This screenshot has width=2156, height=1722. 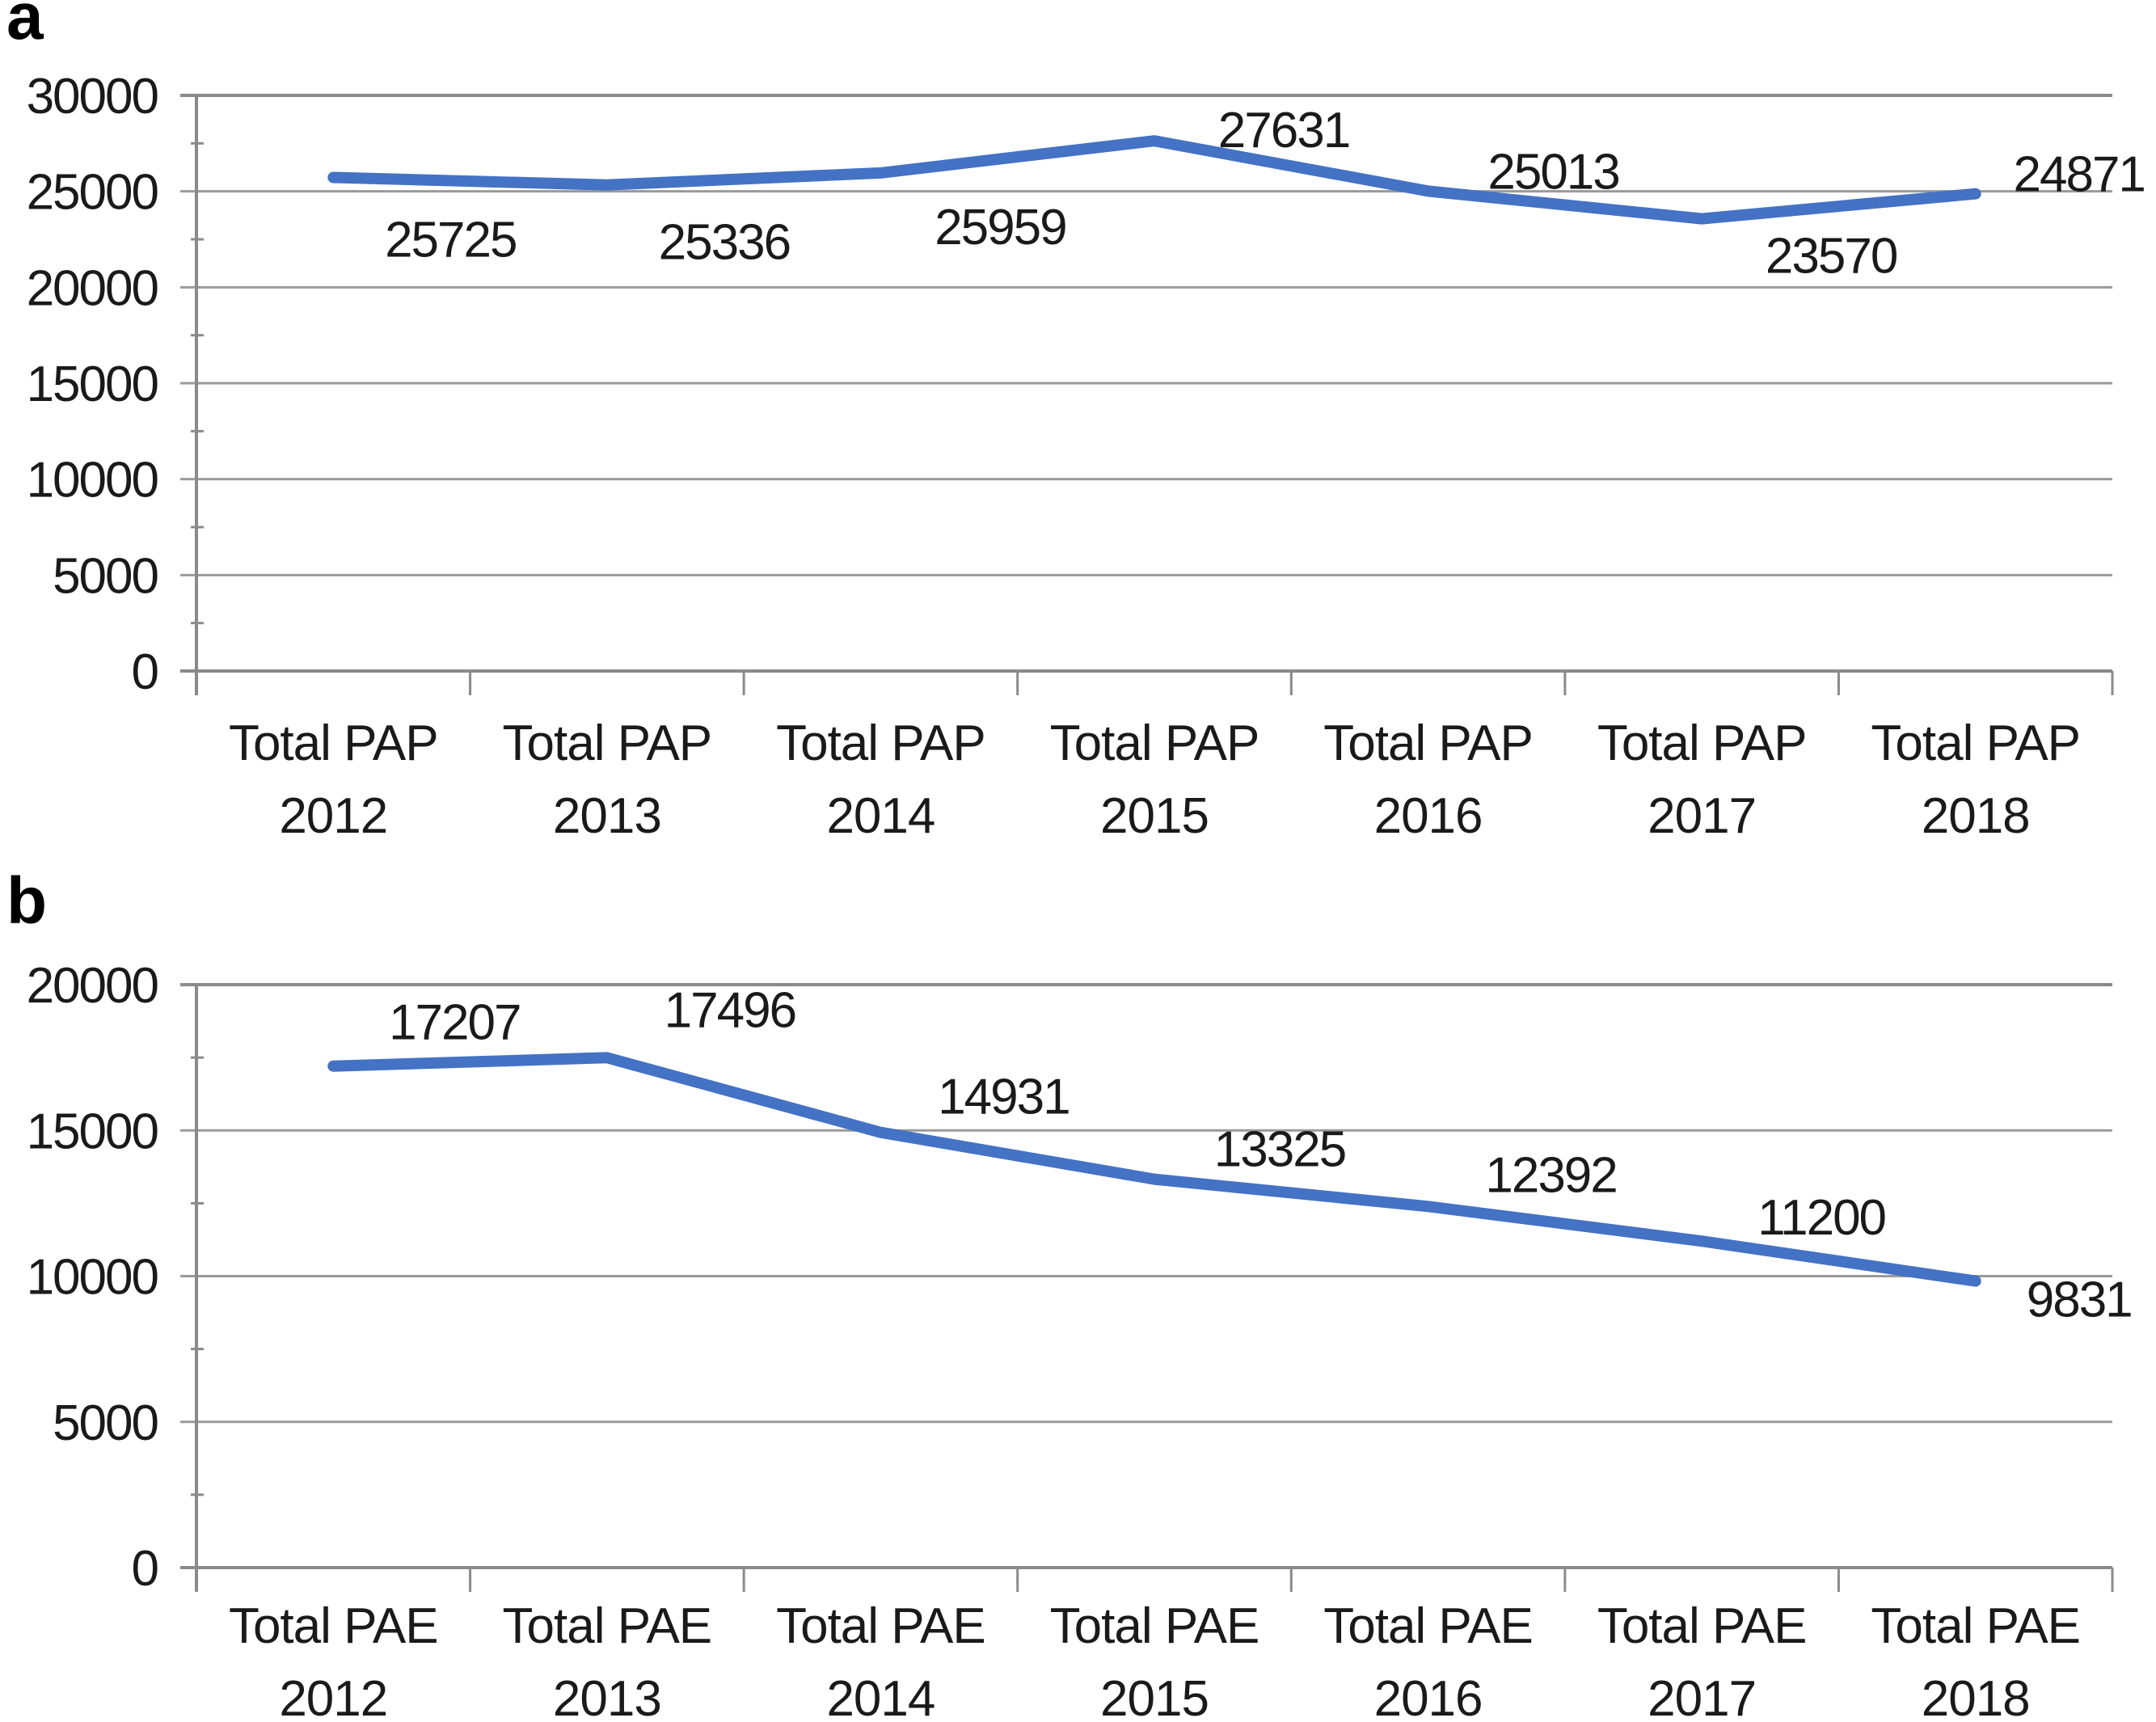 What do you see at coordinates (1284, 131) in the screenshot?
I see `data-label: 27631` at bounding box center [1284, 131].